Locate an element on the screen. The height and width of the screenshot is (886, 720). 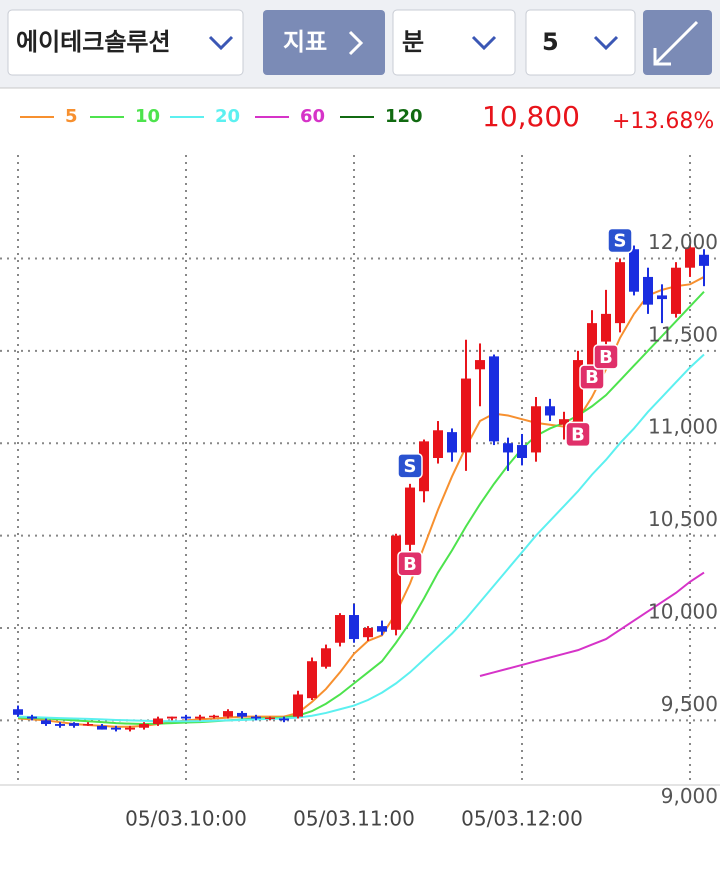
indicator-button: 지표 is located at coordinates (324, 42).